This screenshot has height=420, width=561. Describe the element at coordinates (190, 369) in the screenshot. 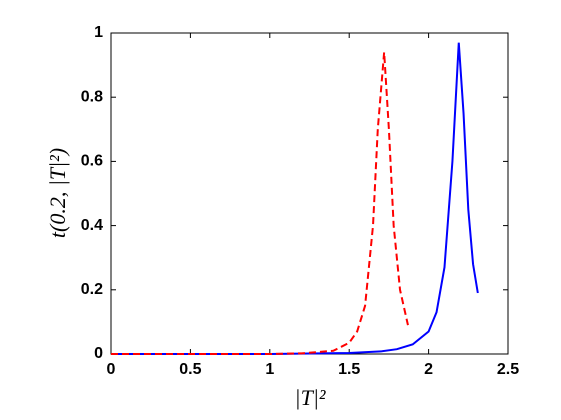

I see `x-tick-label: 0.5` at that location.